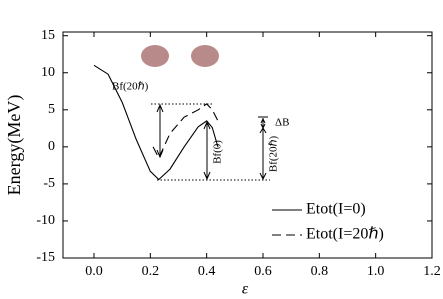 This screenshot has width=443, height=299. Describe the element at coordinates (320, 271) in the screenshot. I see `x-tick-label: 0.8` at that location.